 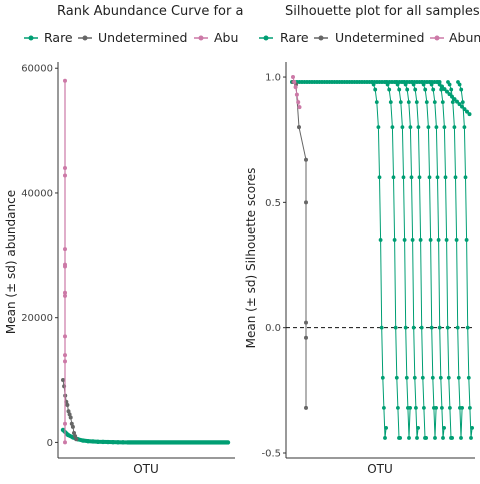 I want to click on right-legend-item-rare: Rare, so click(x=284, y=37).